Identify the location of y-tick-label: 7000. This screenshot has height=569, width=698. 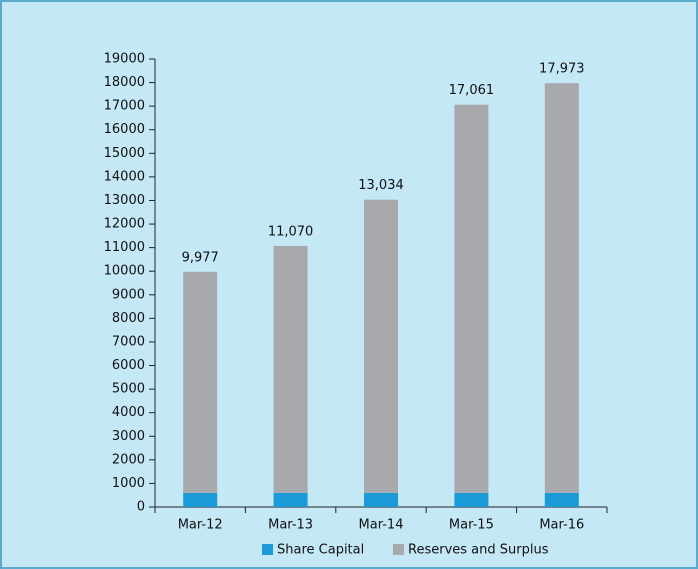
(128, 341).